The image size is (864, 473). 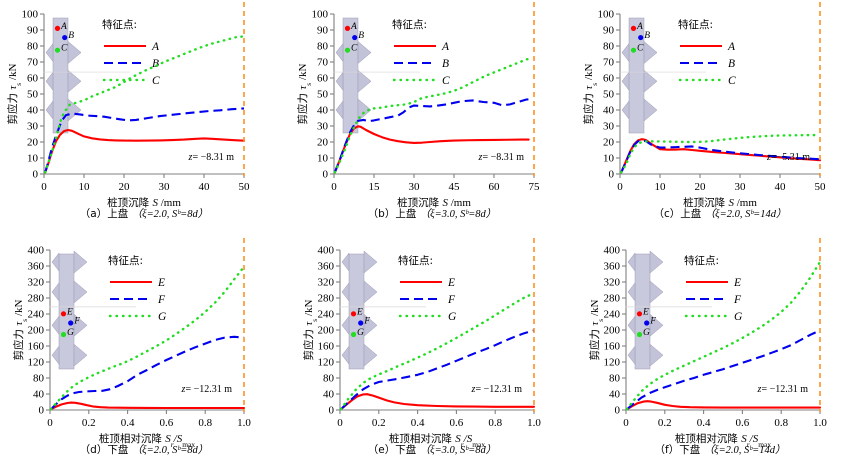 I want to click on y-tick-label: 400, so click(x=326, y=251).